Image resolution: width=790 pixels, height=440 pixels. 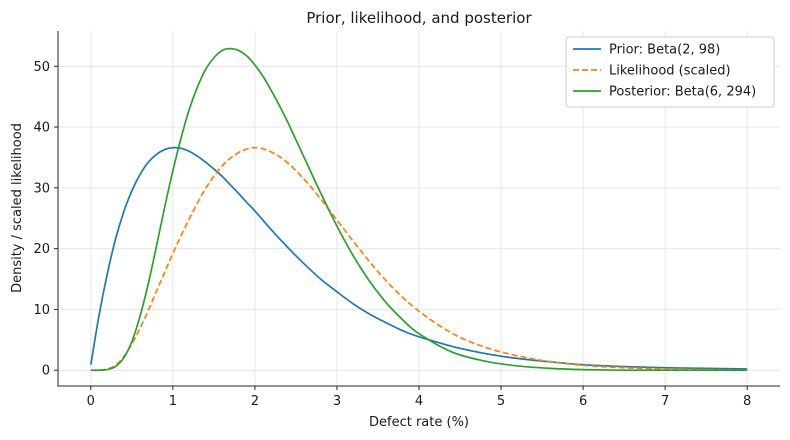 I want to click on legend-label: Prior: Beta(2, 98), so click(x=664, y=50).